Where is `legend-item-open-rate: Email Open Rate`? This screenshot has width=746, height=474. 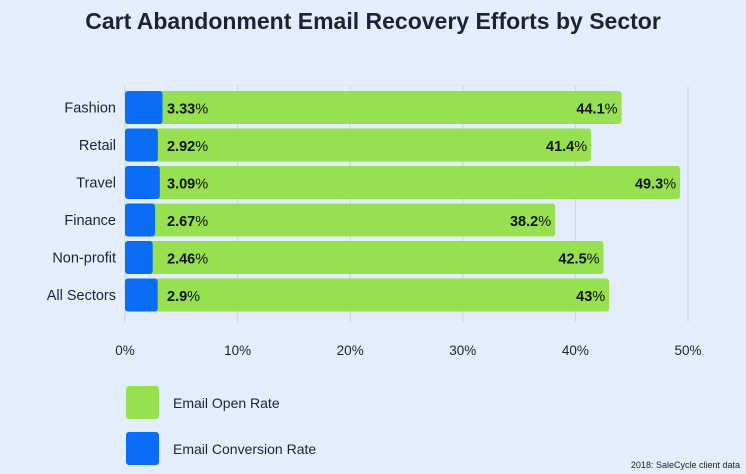 legend-item-open-rate: Email Open Rate is located at coordinates (203, 402).